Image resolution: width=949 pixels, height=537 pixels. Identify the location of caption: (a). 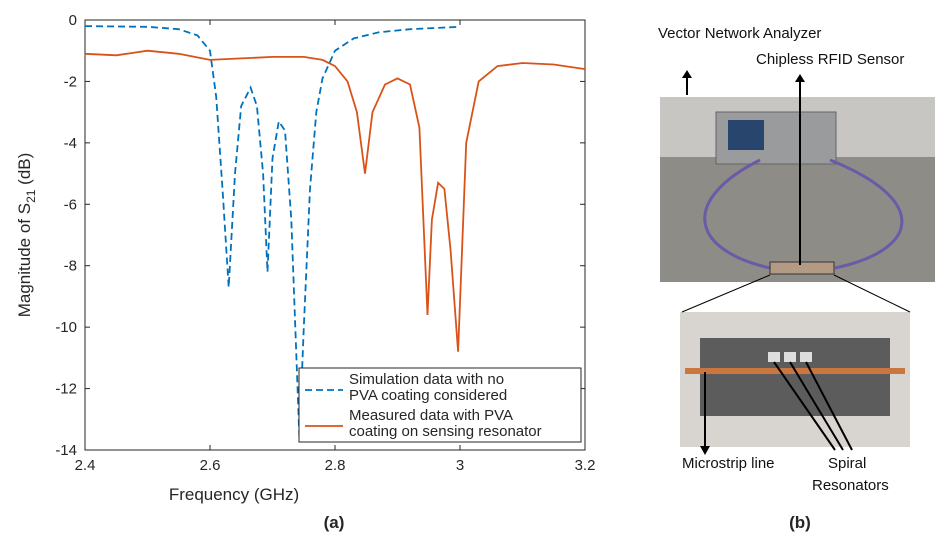
(334, 522).